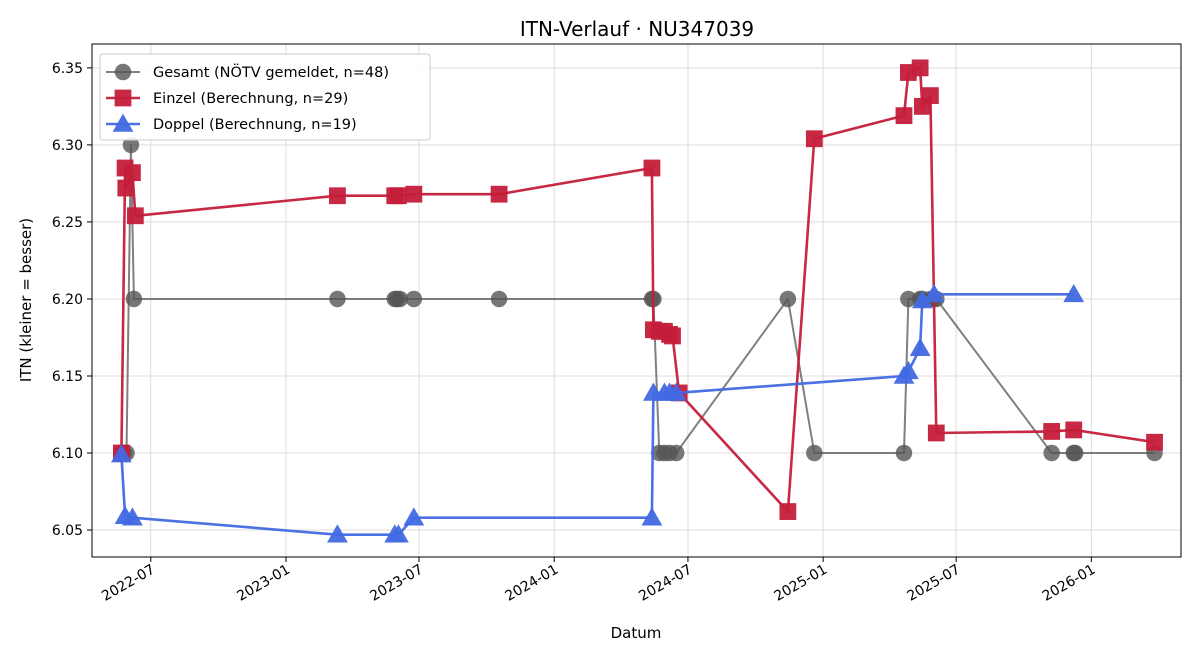 This screenshot has height=660, width=1200. I want to click on y-tick-label: 6.20, so click(67, 300).